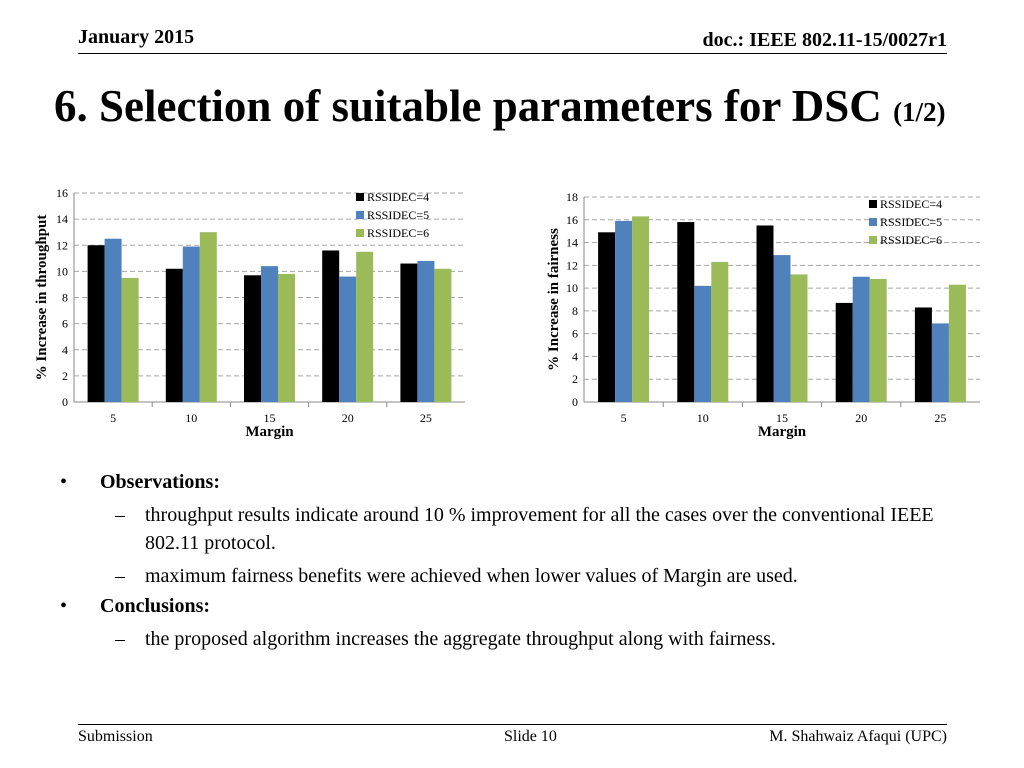 This screenshot has height=768, width=1024. I want to click on slide-title-part: (1/2), so click(919, 112).